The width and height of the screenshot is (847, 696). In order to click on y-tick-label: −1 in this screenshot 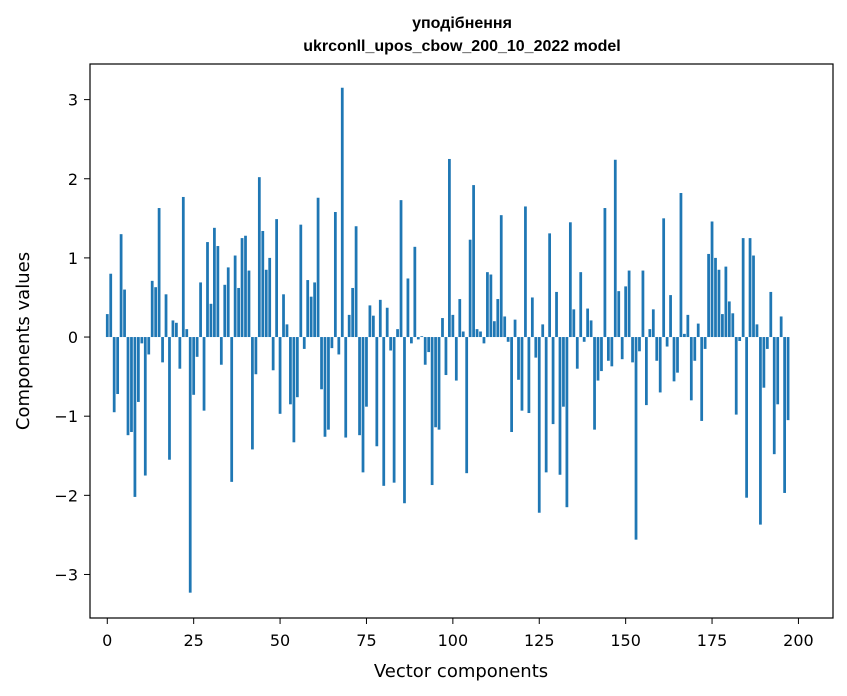, I will do `click(66, 416)`.